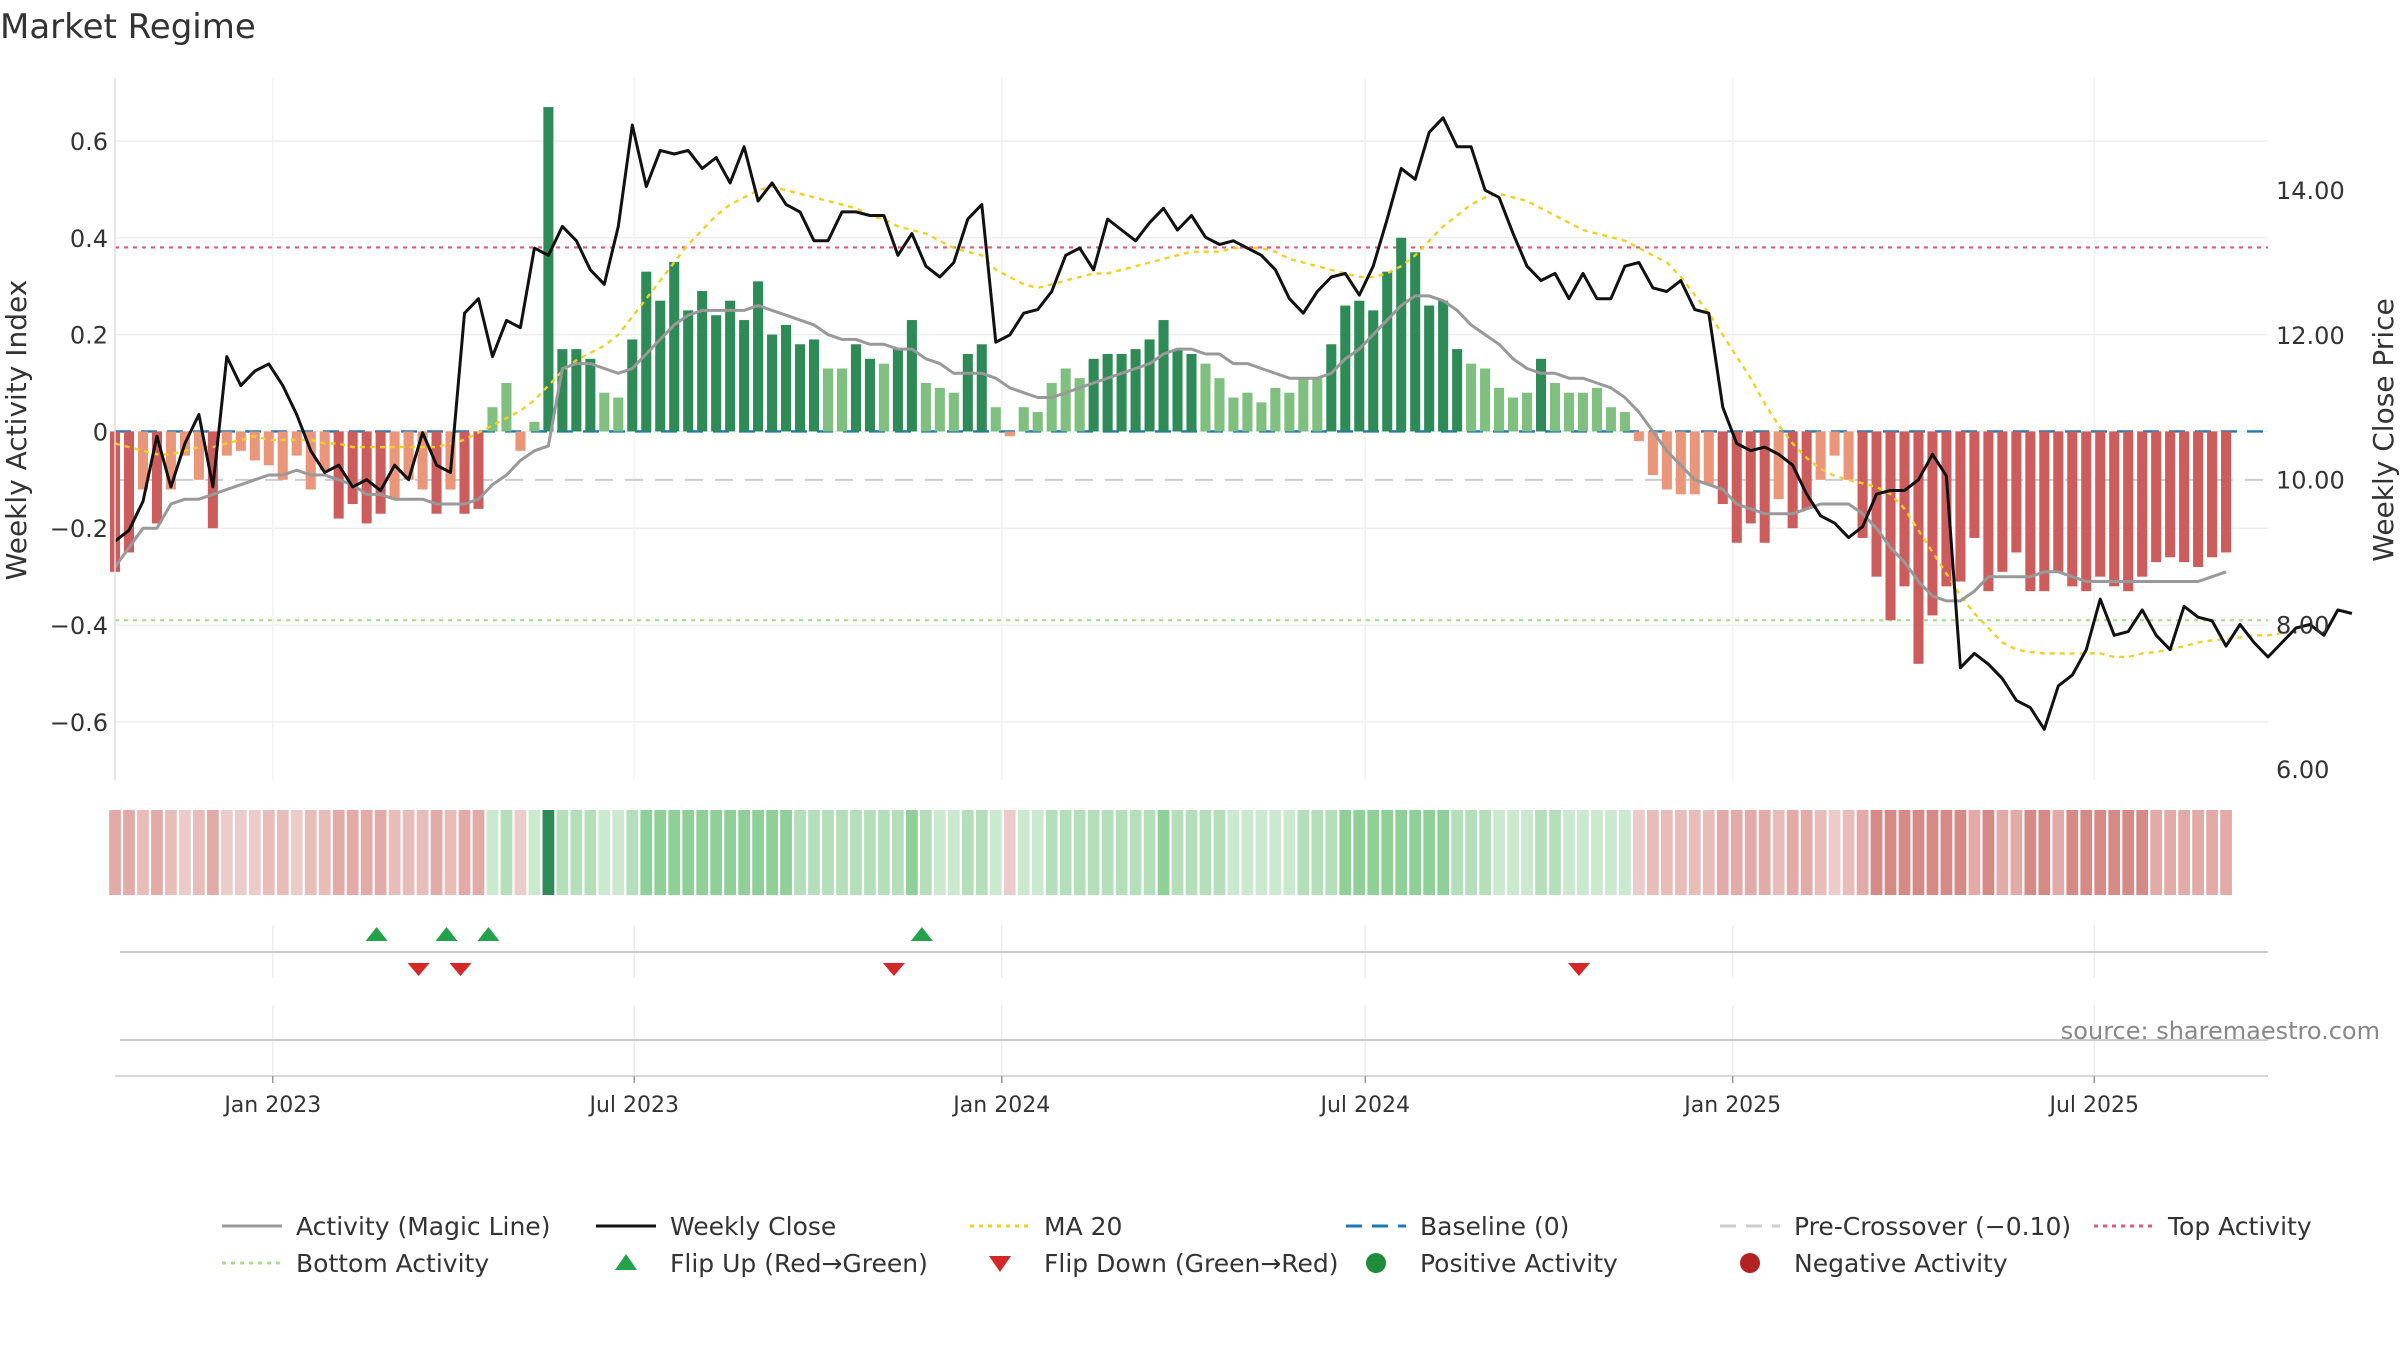 The width and height of the screenshot is (2400, 1350). I want to click on x-tick-label: Jan 2025, so click(1731, 1105).